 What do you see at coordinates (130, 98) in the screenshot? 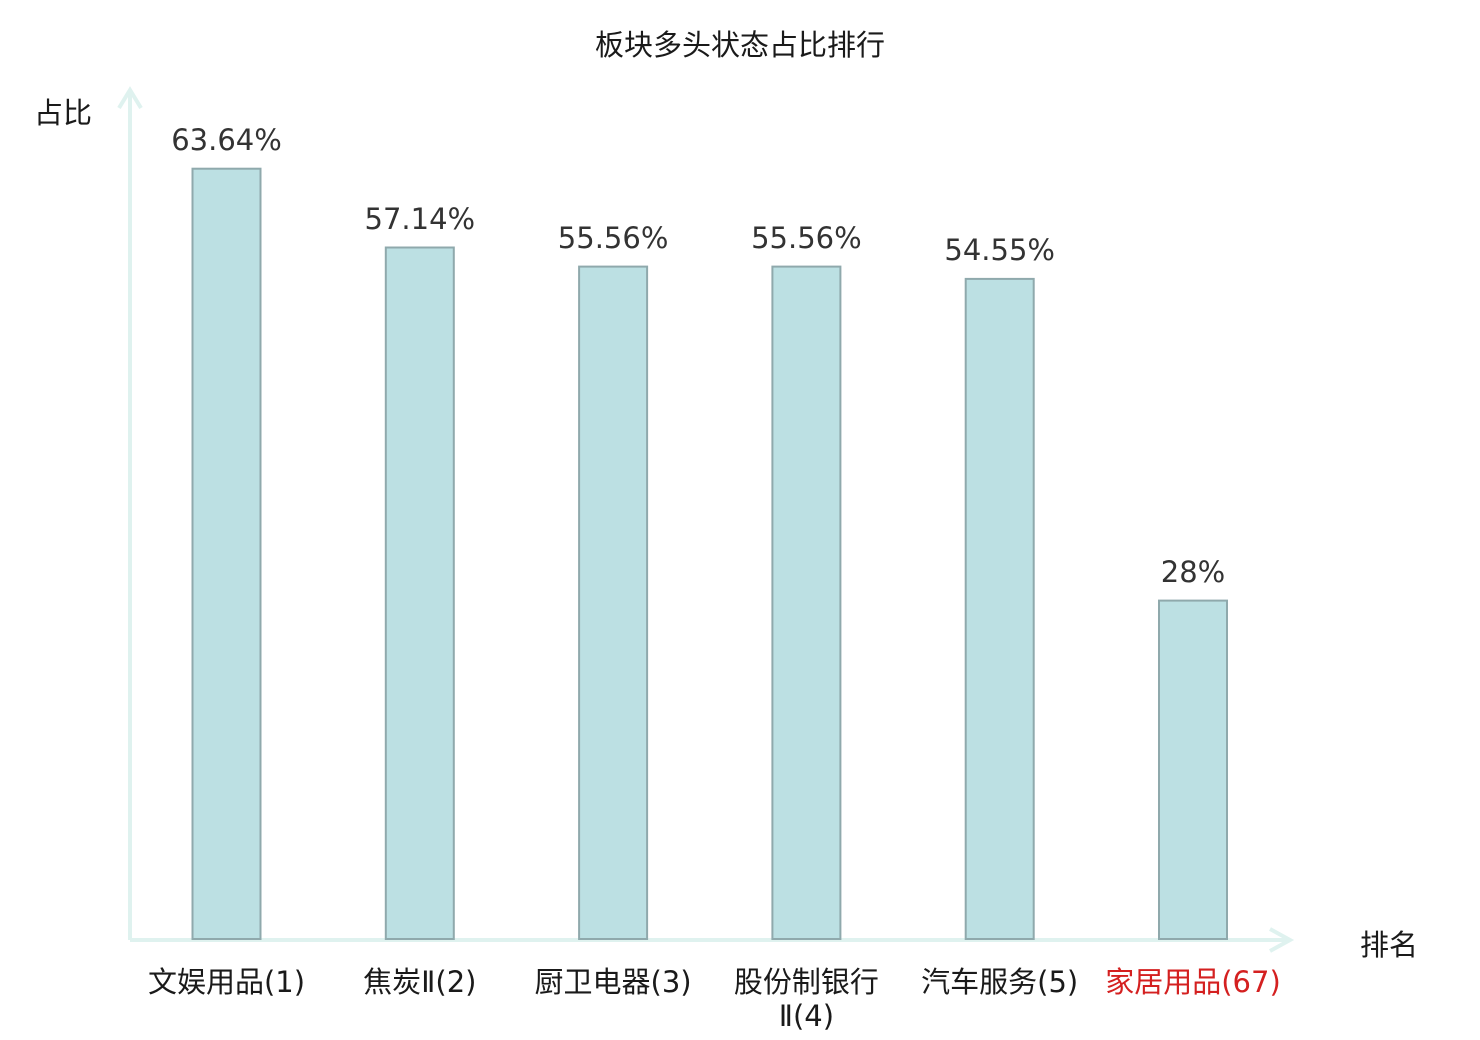
I see `y-axis-arrow` at bounding box center [130, 98].